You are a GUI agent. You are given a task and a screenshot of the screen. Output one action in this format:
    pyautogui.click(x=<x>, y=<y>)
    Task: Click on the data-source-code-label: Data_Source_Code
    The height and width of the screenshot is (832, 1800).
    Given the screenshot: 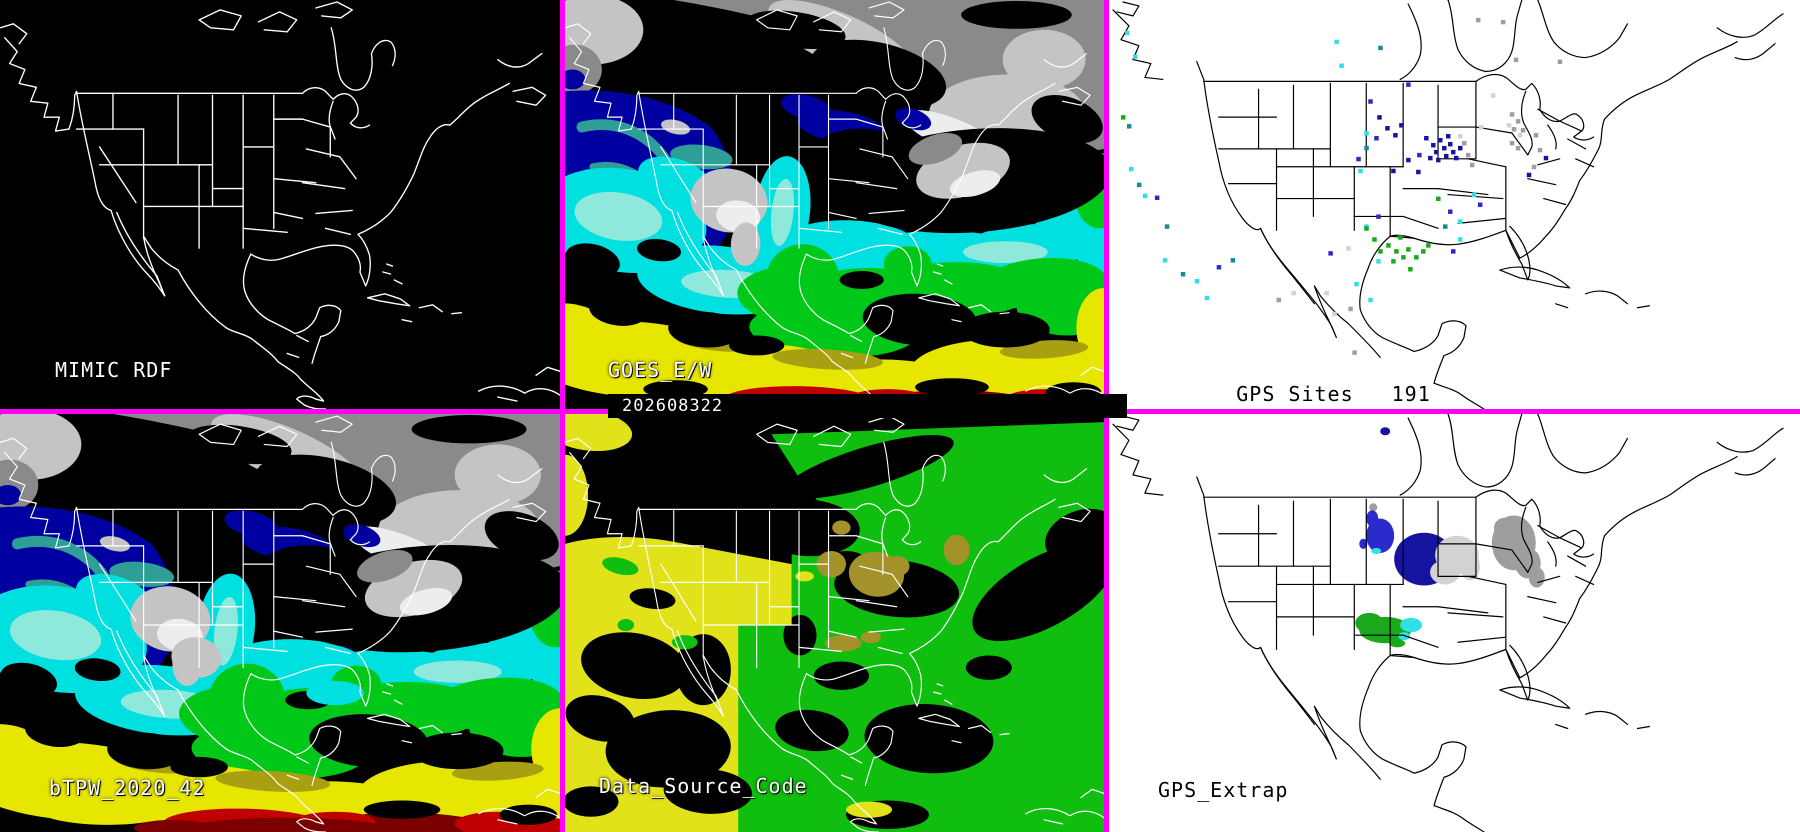 What is the action you would take?
    pyautogui.click(x=703, y=786)
    